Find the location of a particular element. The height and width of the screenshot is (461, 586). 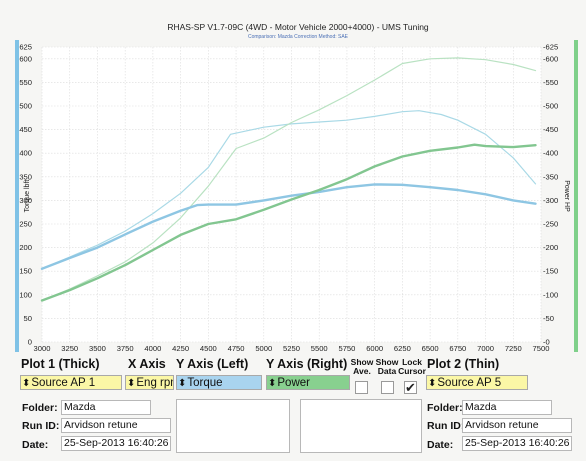

runid-label-2: Run ID: is located at coordinates (446, 426).